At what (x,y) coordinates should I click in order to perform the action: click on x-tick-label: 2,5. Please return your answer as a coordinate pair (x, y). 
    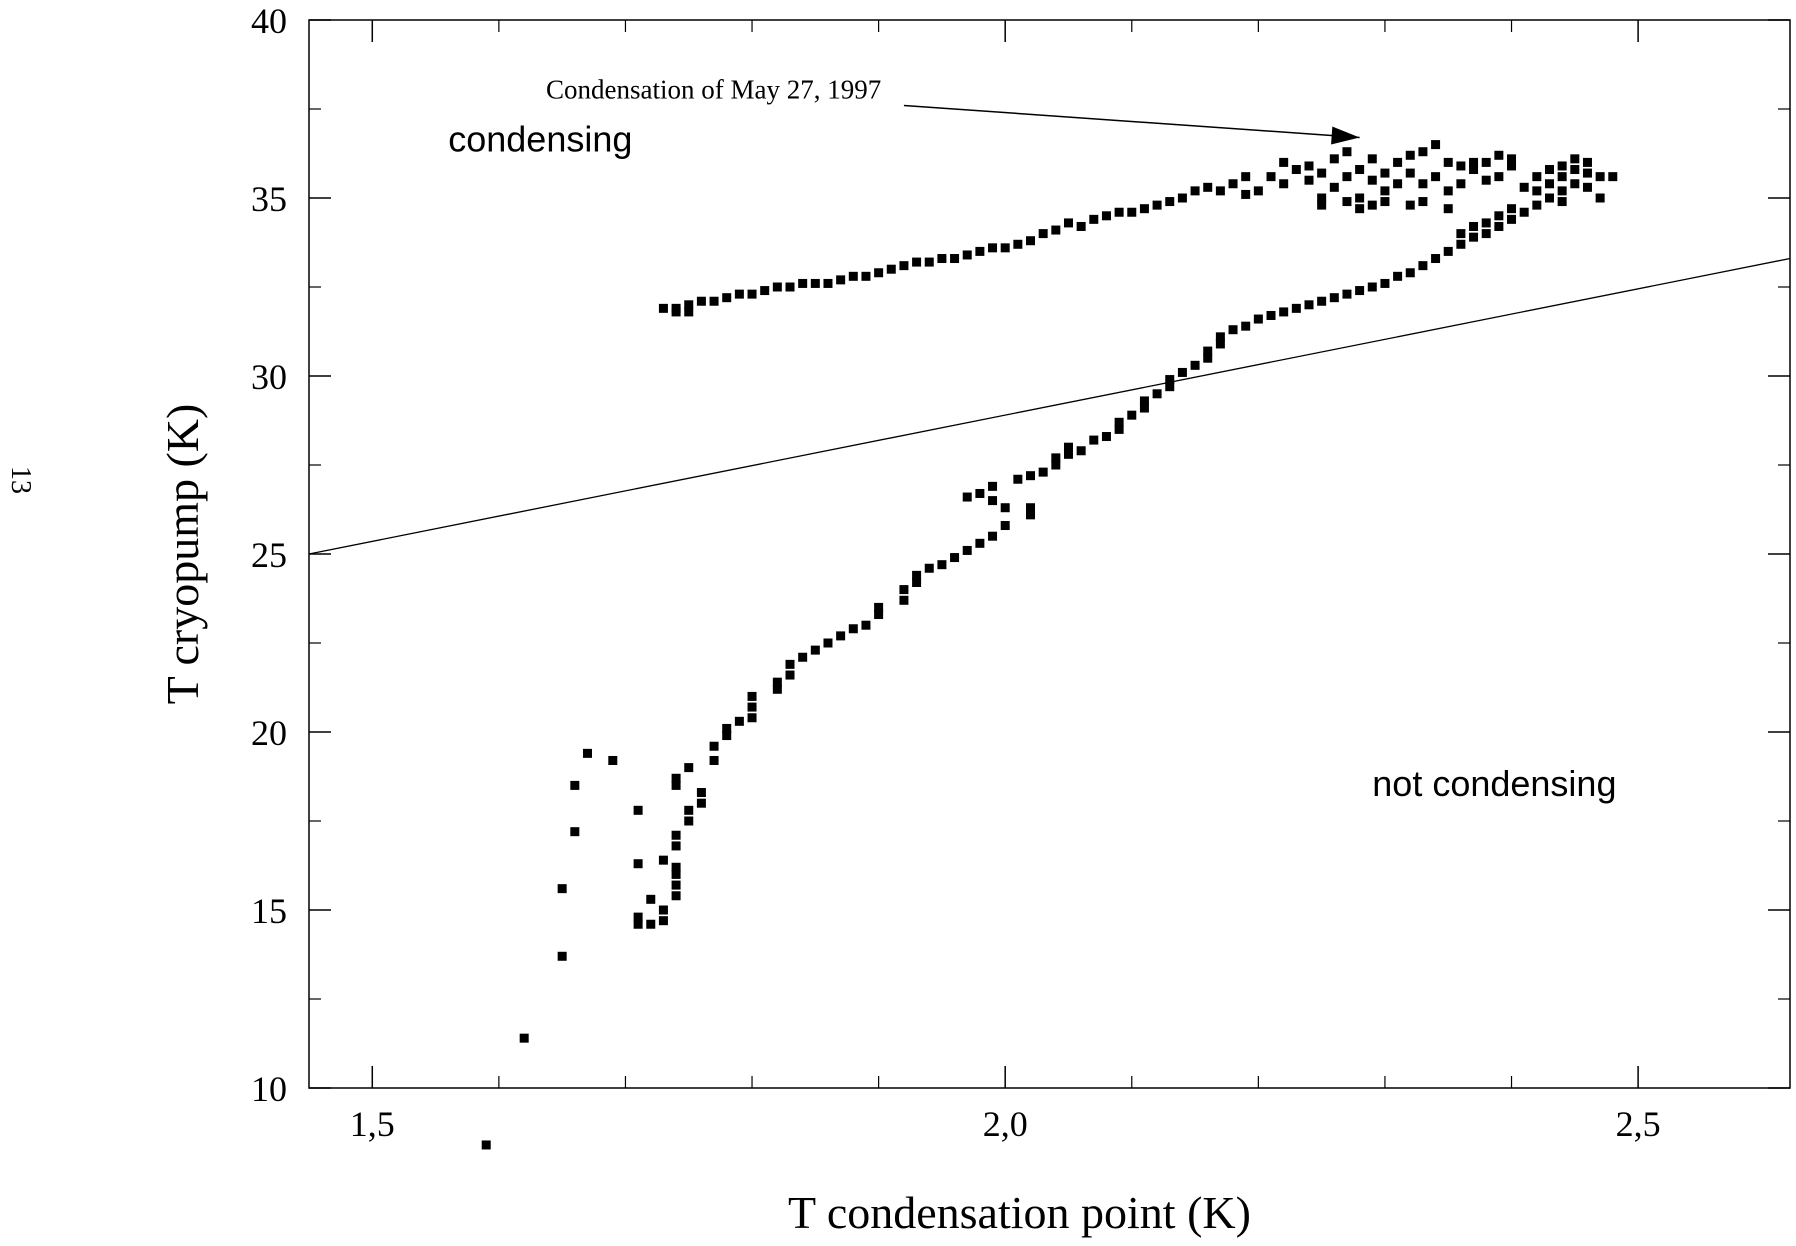
    Looking at the image, I should click on (1638, 1124).